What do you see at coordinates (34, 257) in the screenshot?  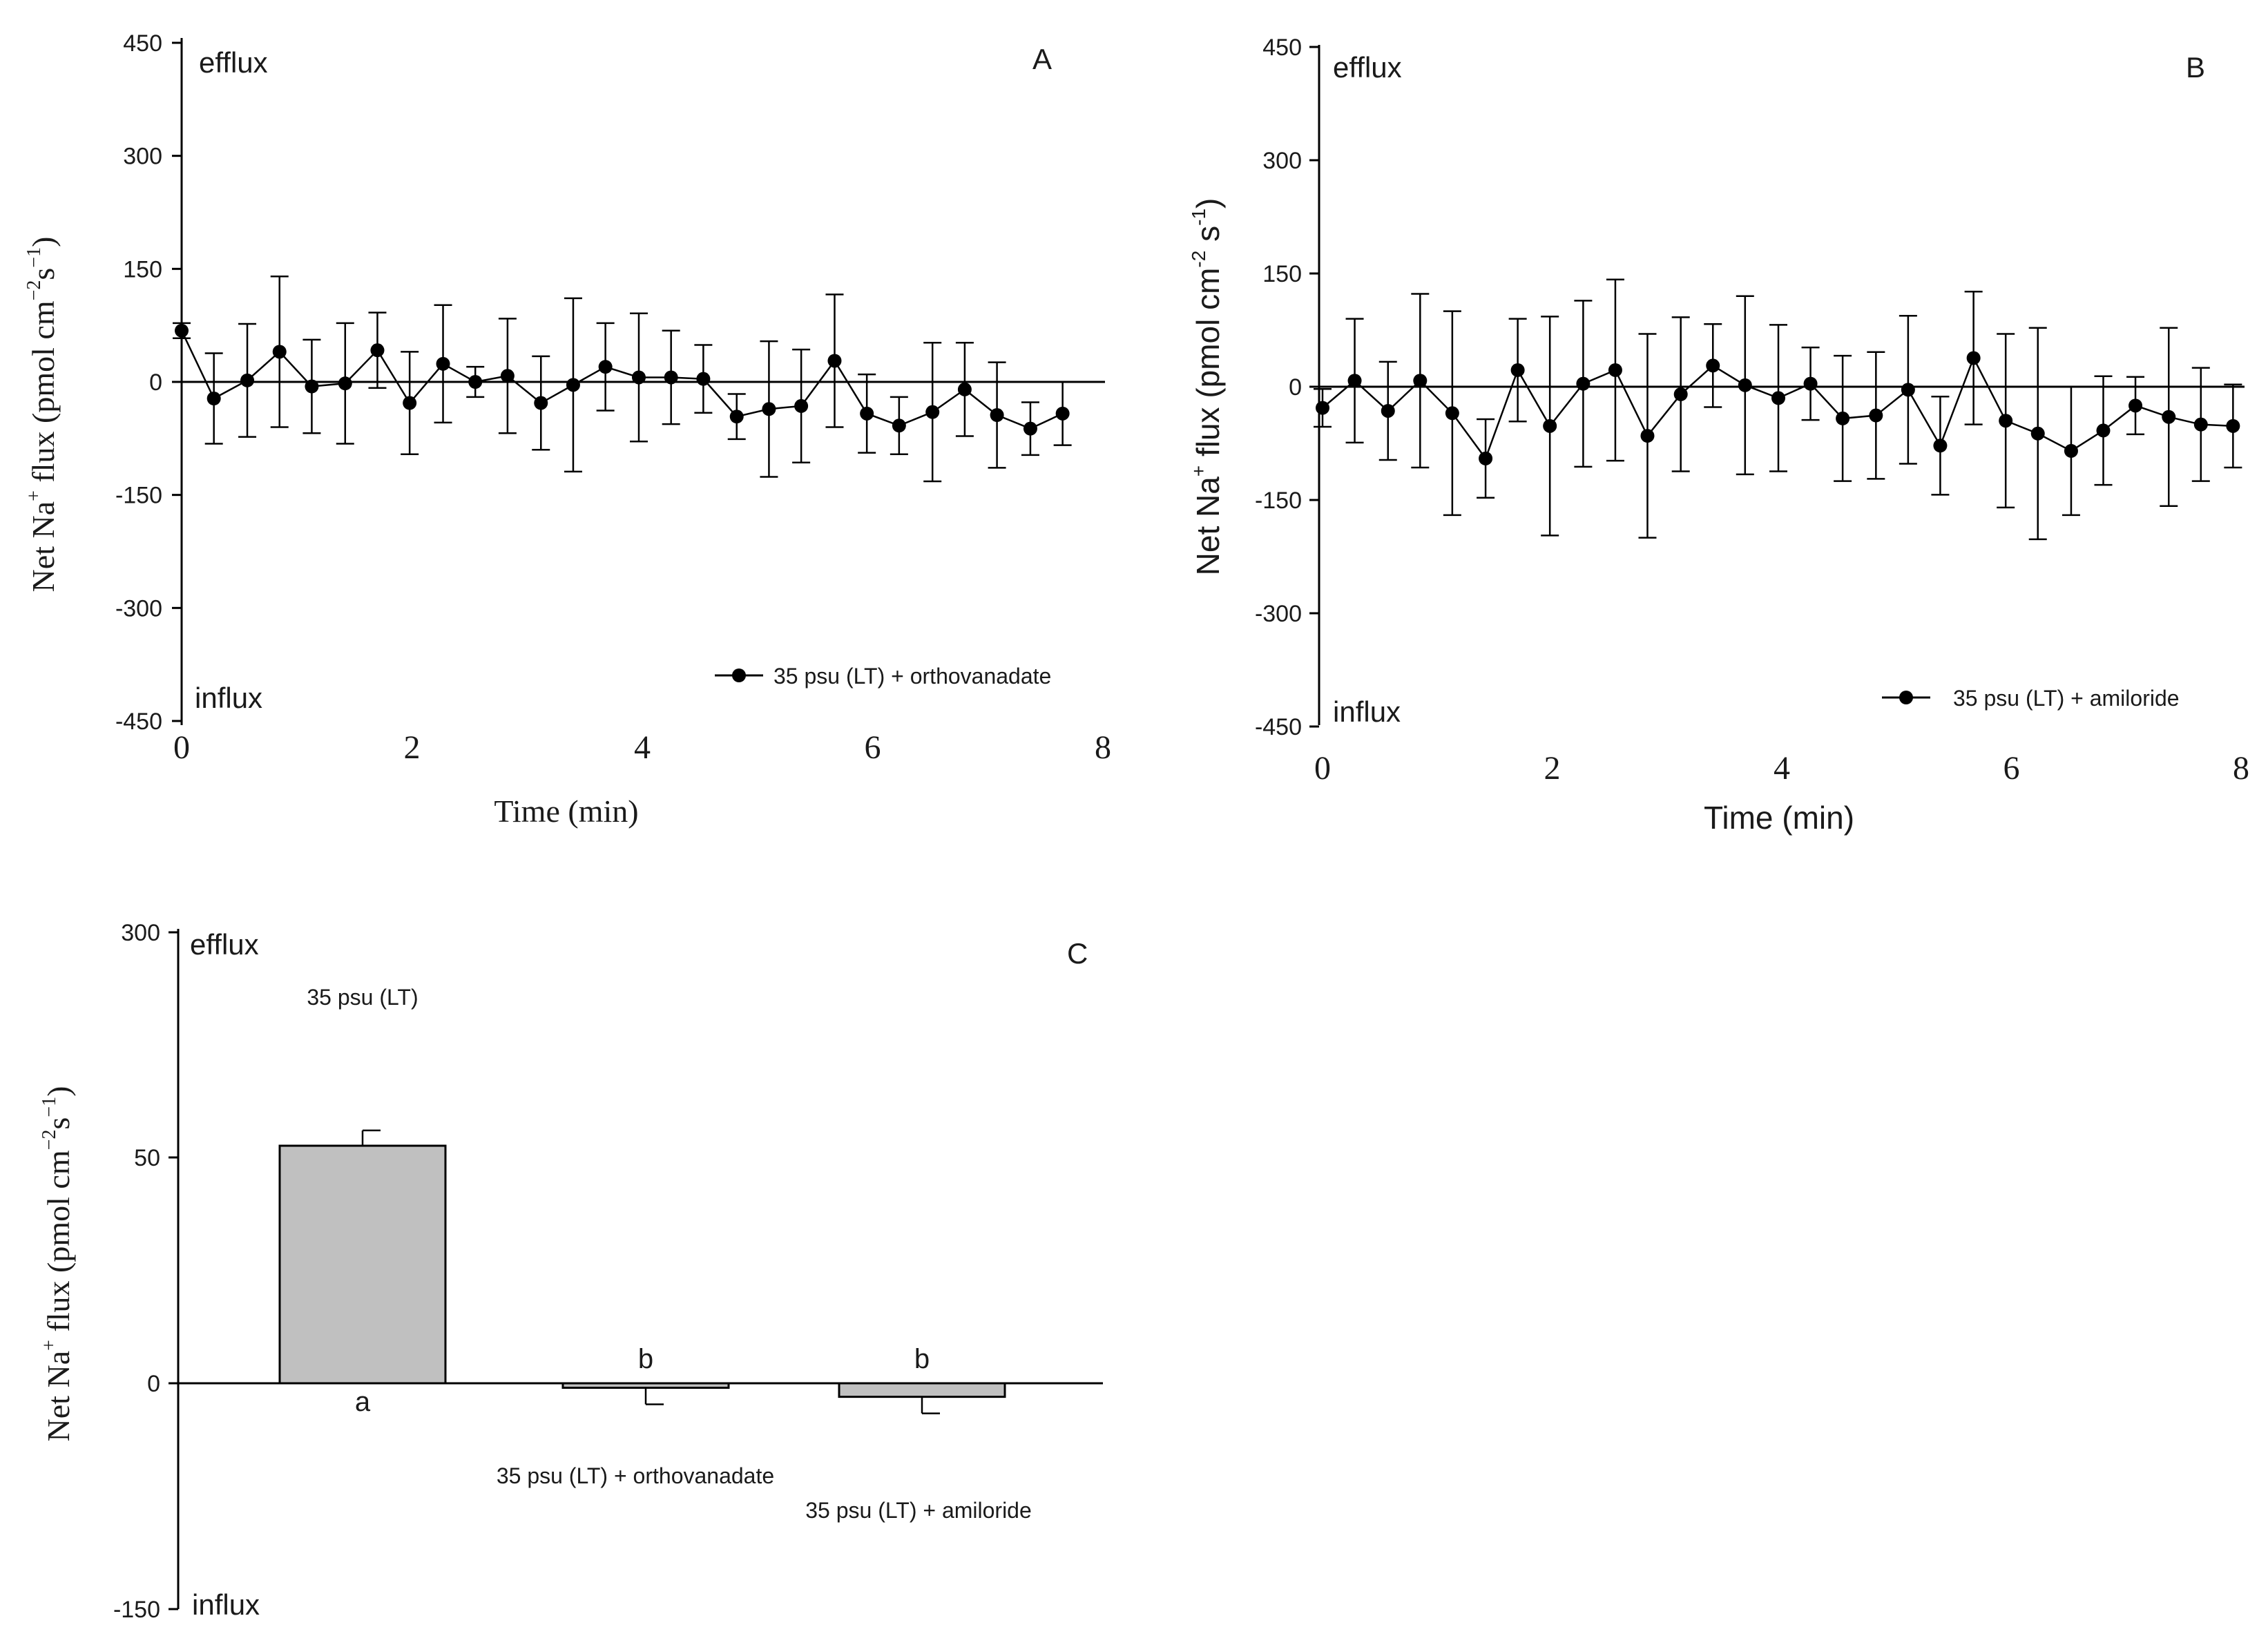 I see `panel-a-y-title-sup-m1: −1` at bounding box center [34, 257].